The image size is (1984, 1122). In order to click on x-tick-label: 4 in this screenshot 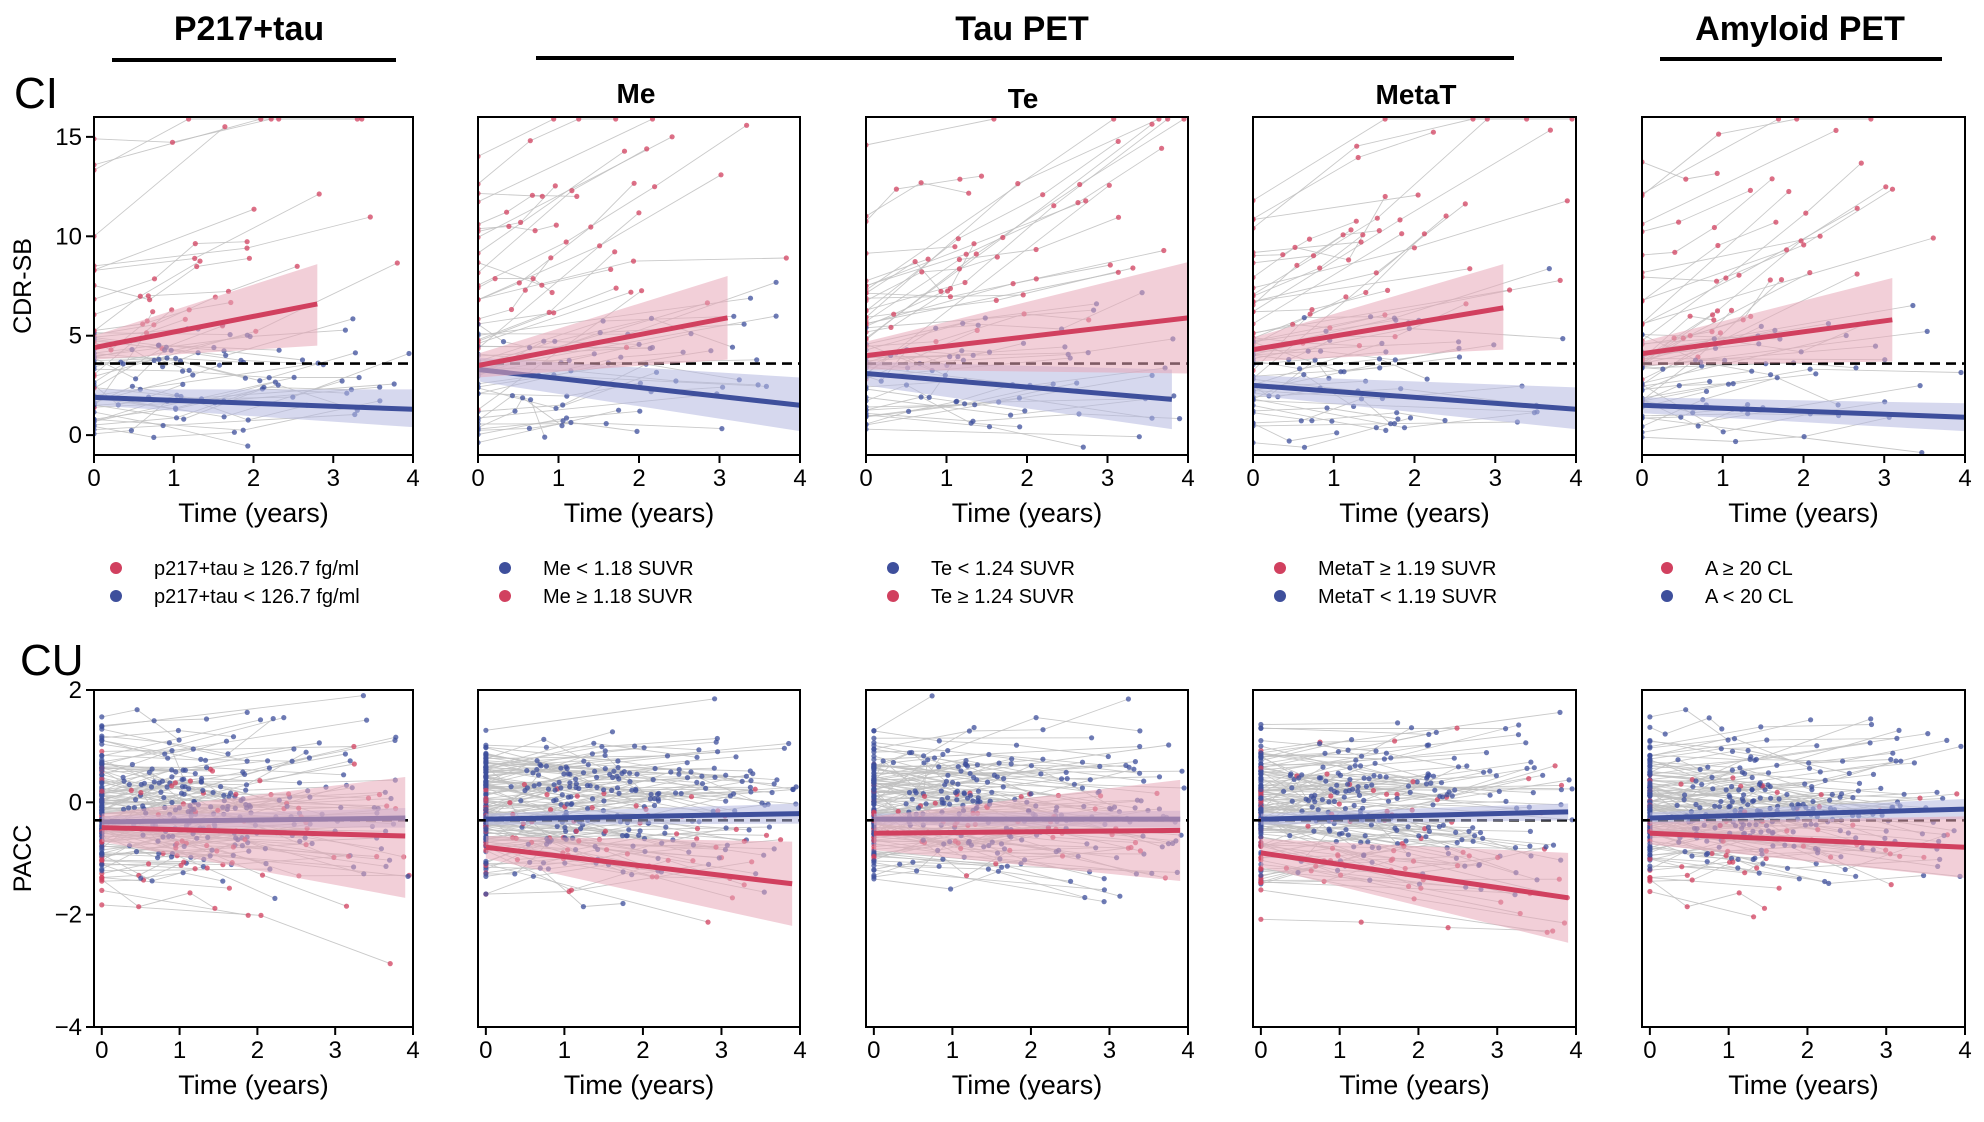, I will do `click(412, 1050)`.